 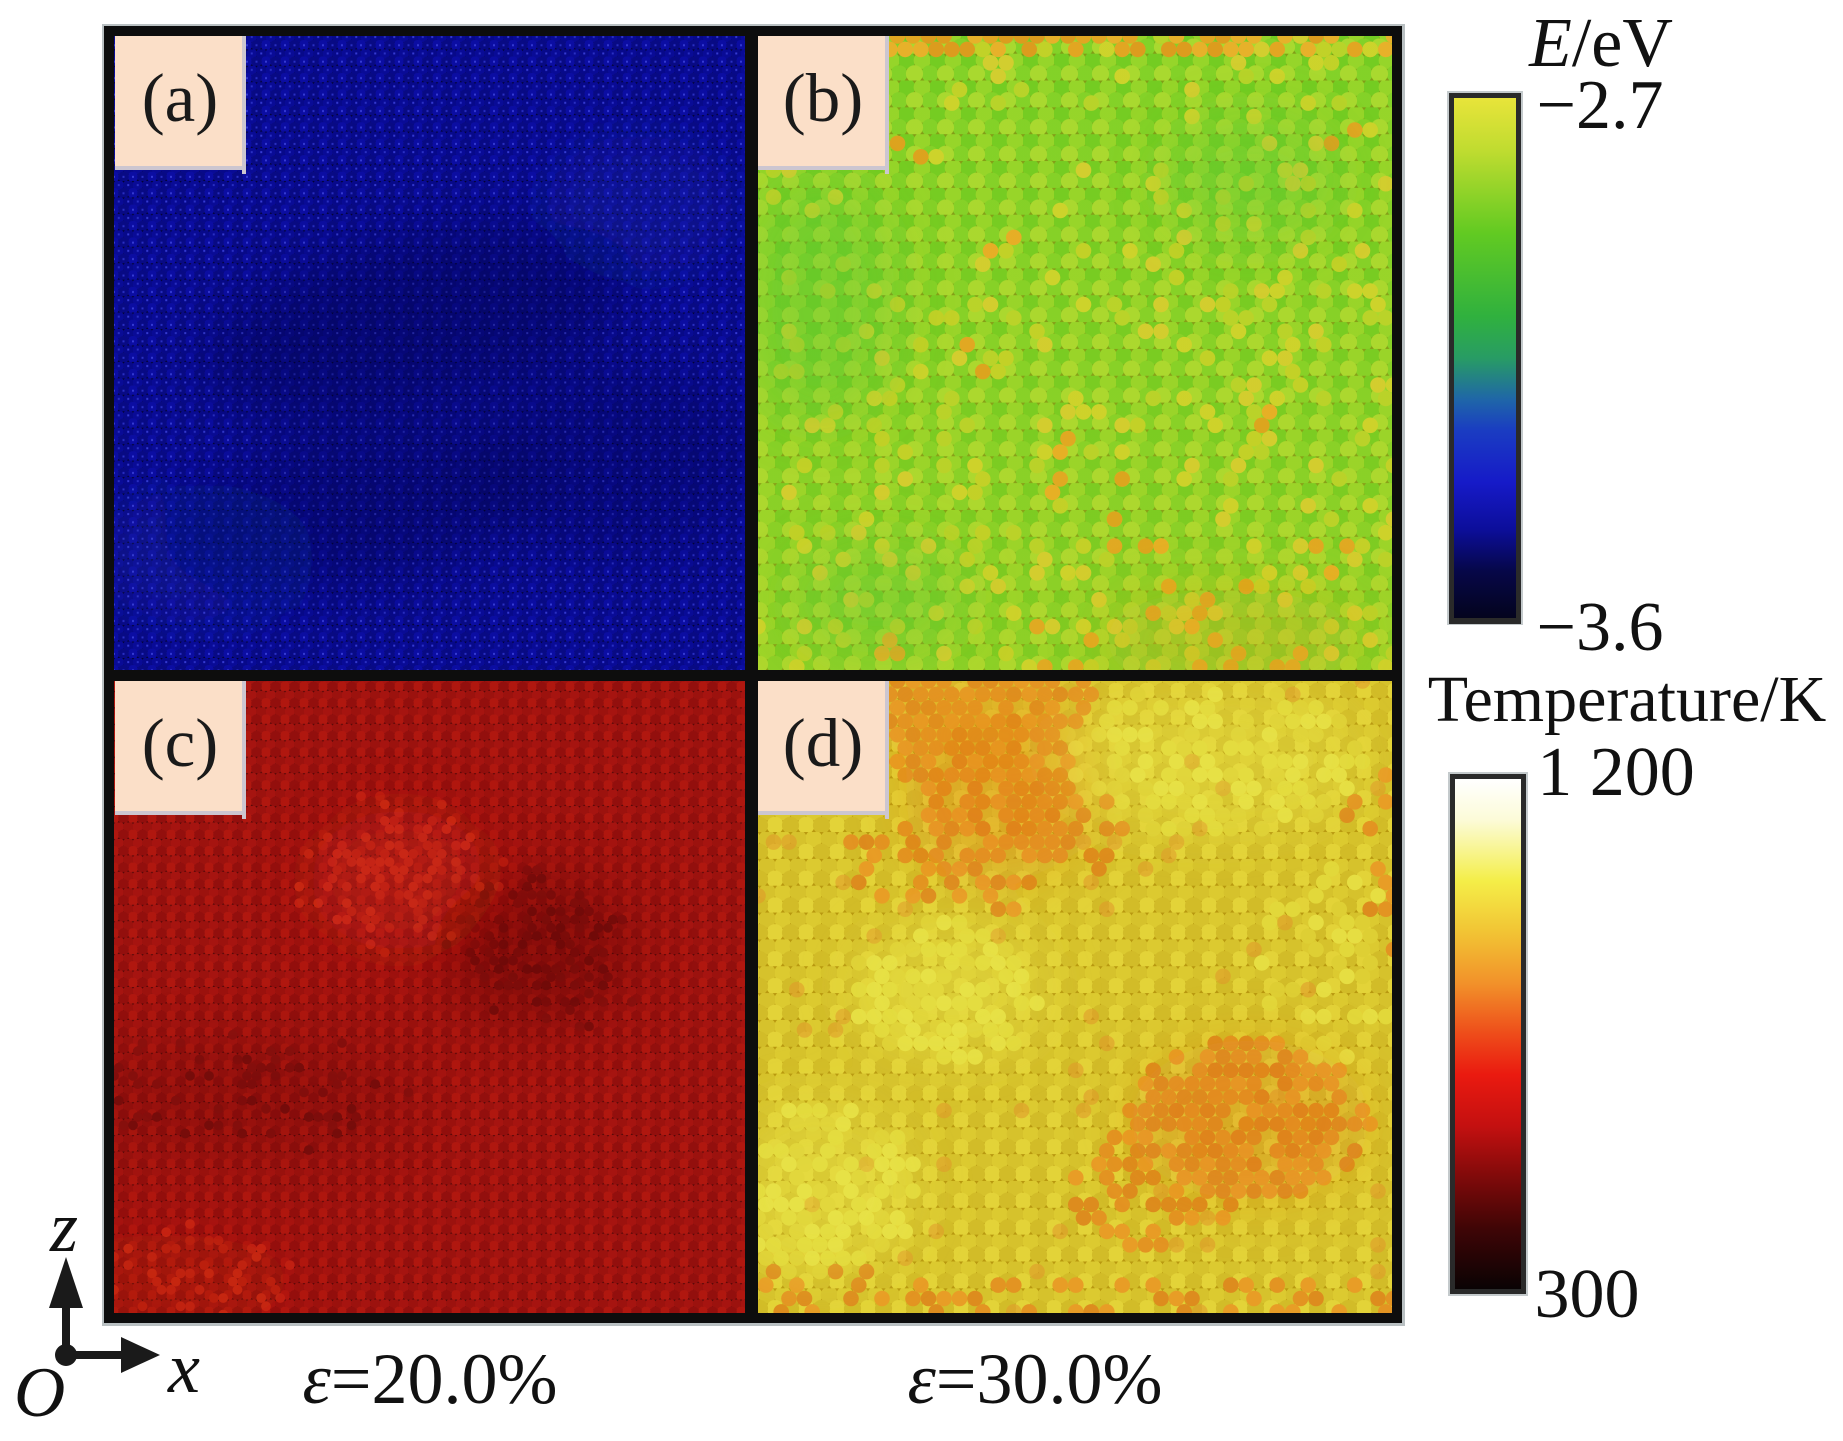 What do you see at coordinates (1616, 772) in the screenshot?
I see `svg-text: 1 200` at bounding box center [1616, 772].